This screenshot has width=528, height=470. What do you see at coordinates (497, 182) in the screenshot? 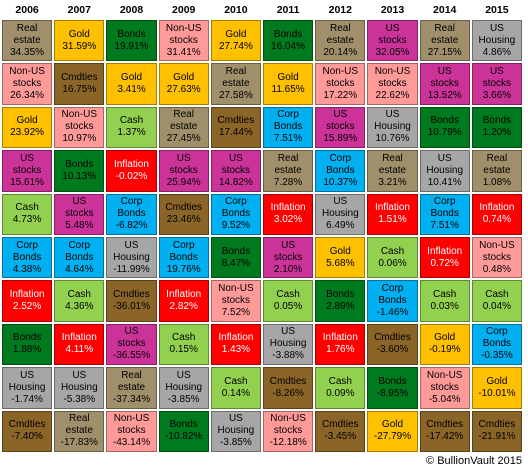
I see `return-value: 1.08%` at bounding box center [497, 182].